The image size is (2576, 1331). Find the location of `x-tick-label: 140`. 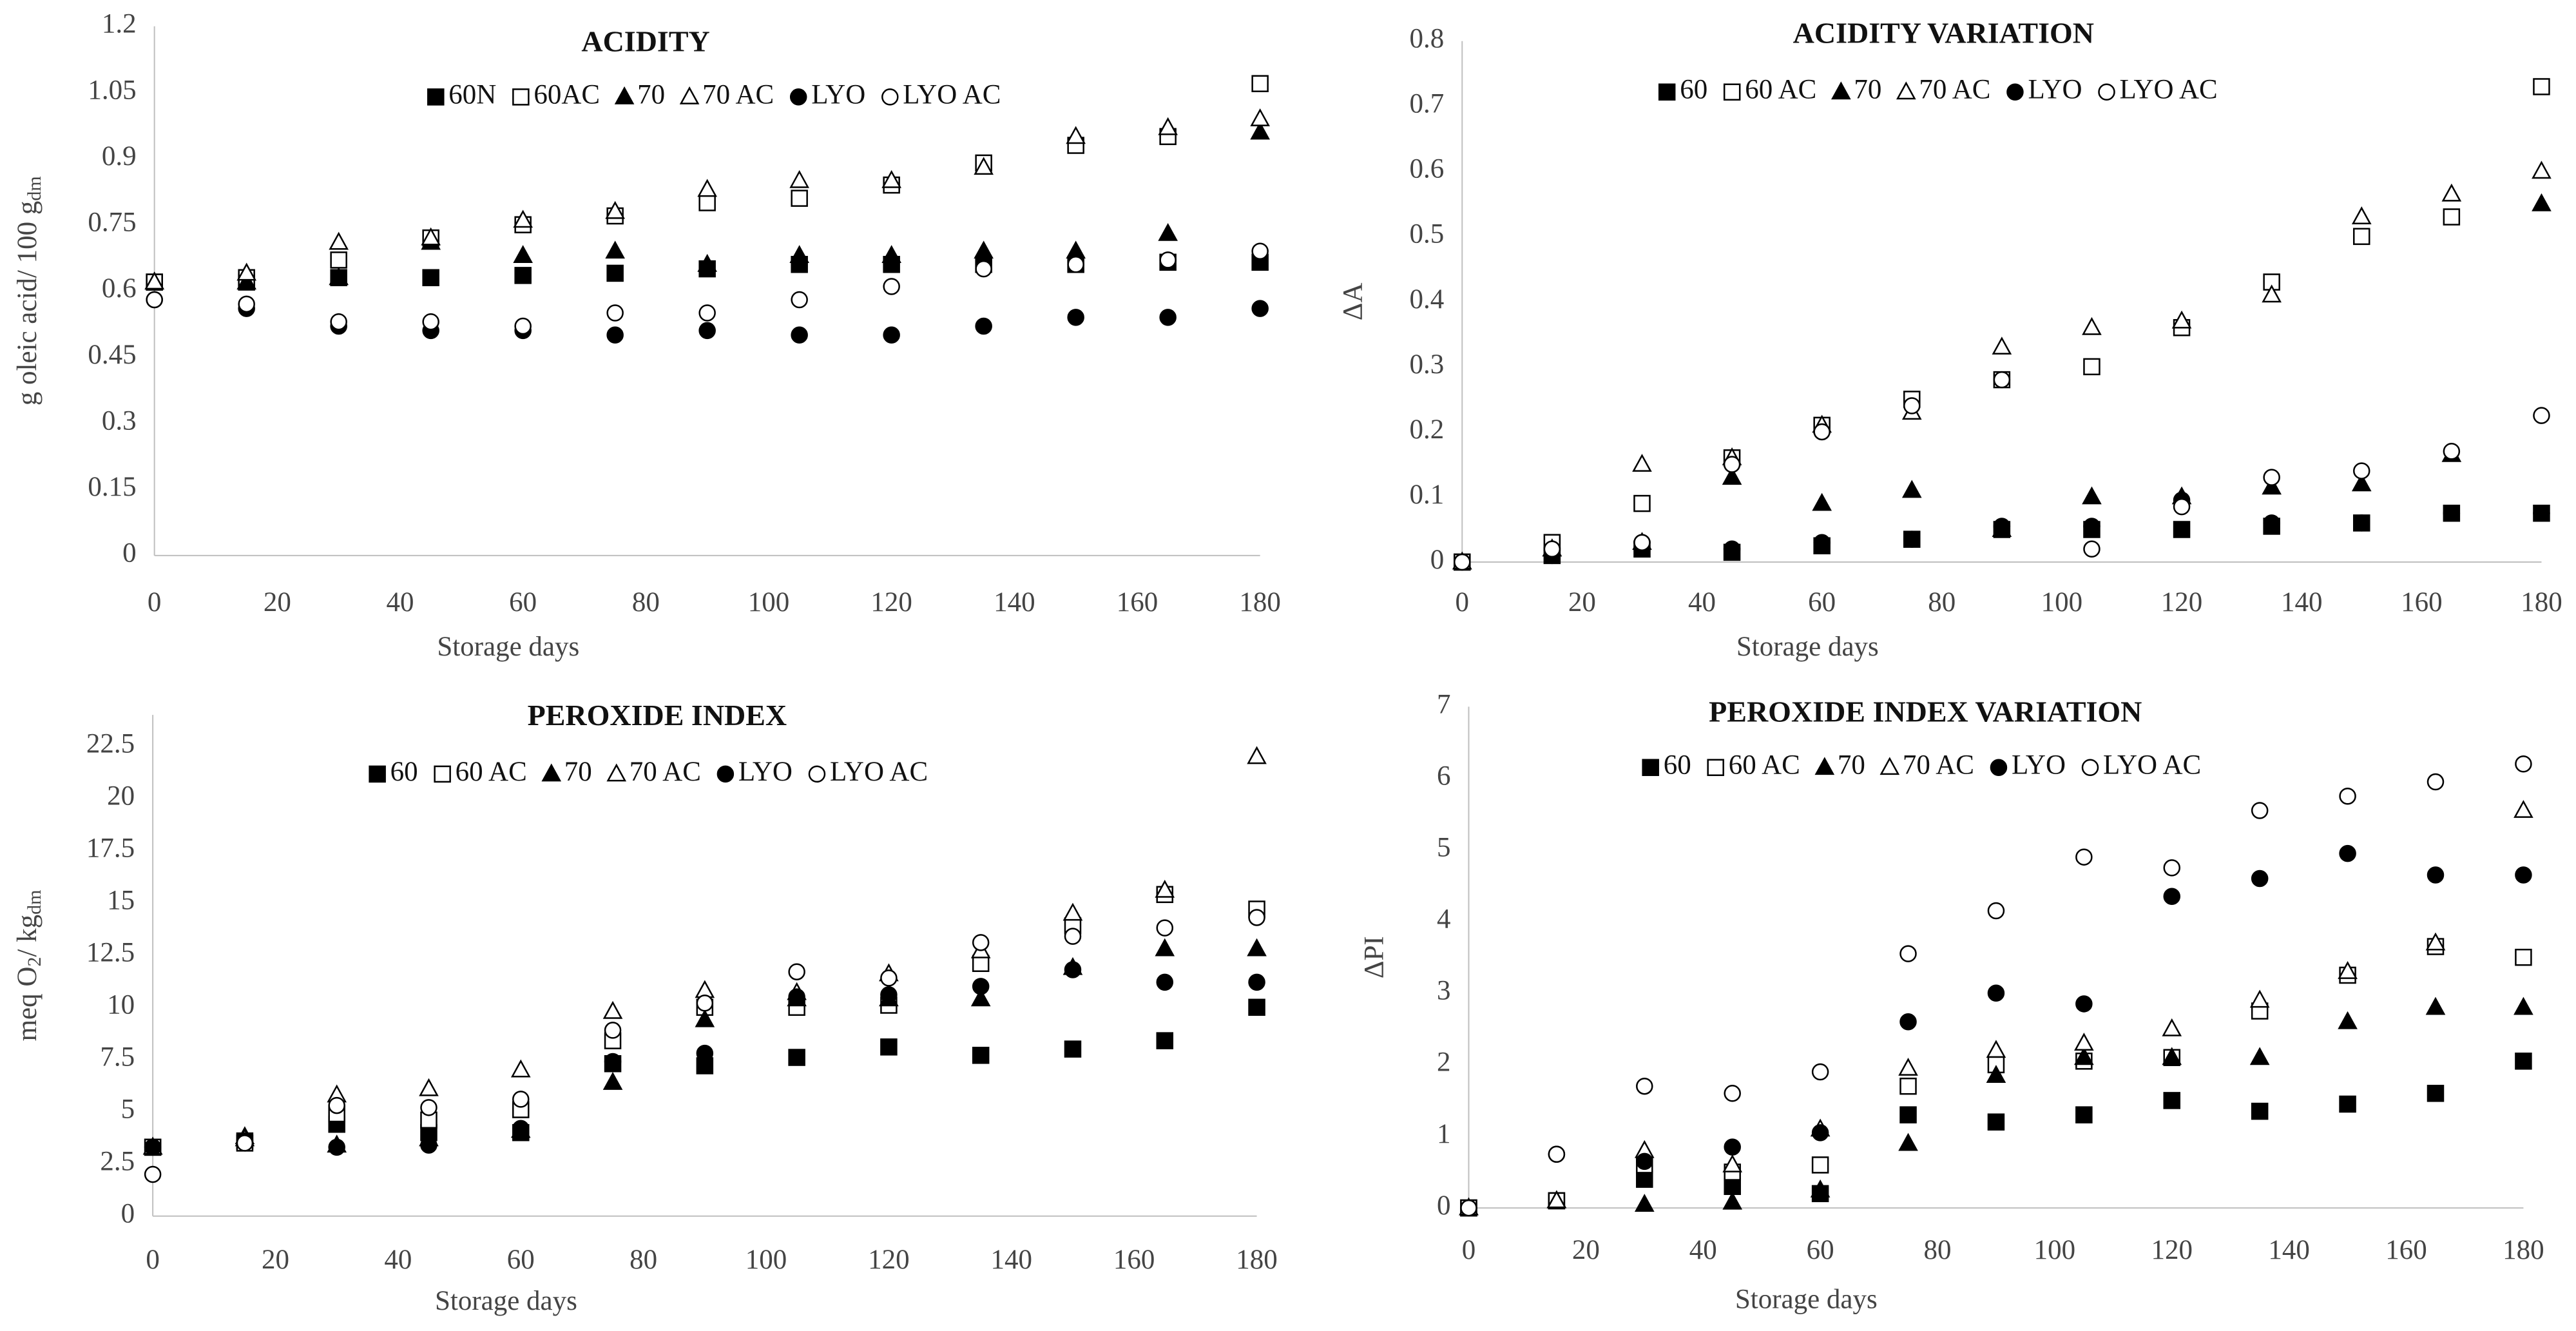

x-tick-label: 140 is located at coordinates (2289, 1250).